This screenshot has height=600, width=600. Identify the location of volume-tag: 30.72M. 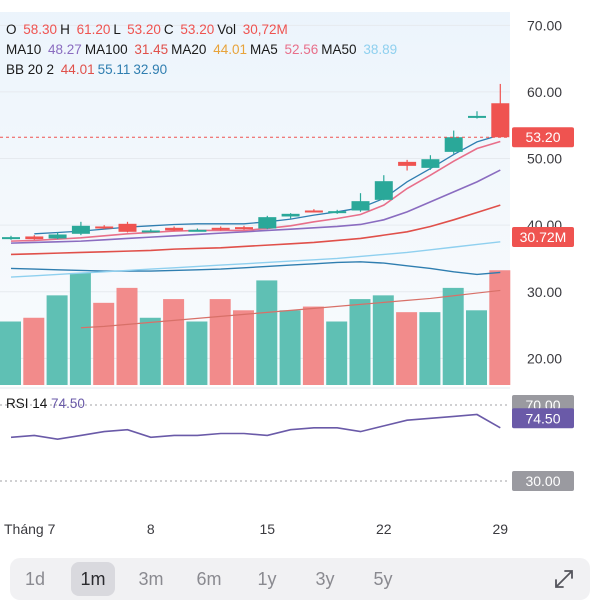
(543, 237).